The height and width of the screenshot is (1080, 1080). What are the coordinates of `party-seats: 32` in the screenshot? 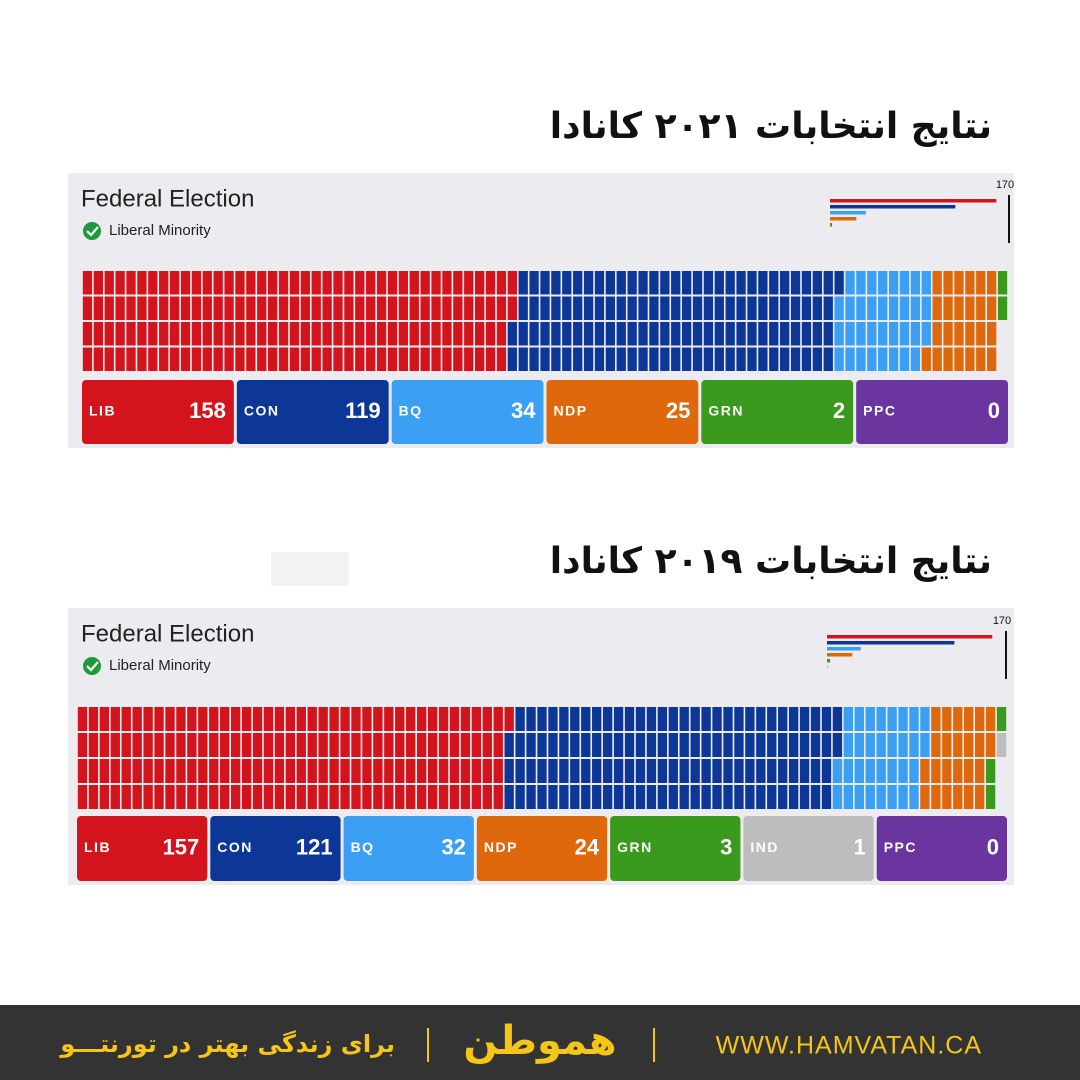 It's located at (453, 846).